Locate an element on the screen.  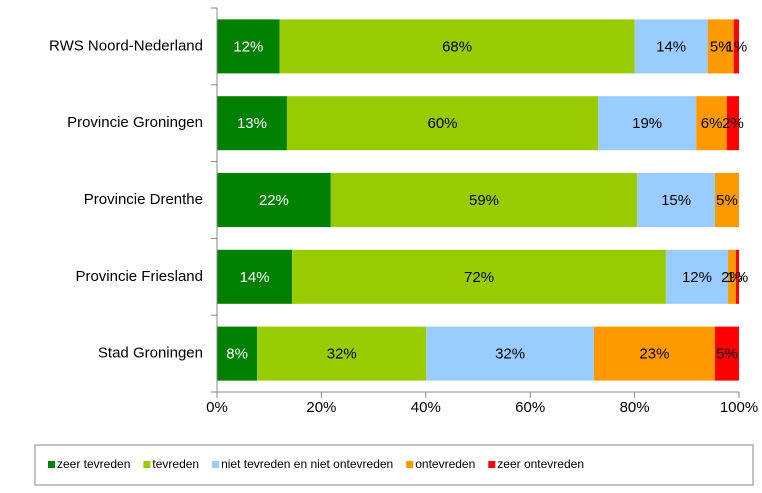
data-label: 15% is located at coordinates (676, 200).